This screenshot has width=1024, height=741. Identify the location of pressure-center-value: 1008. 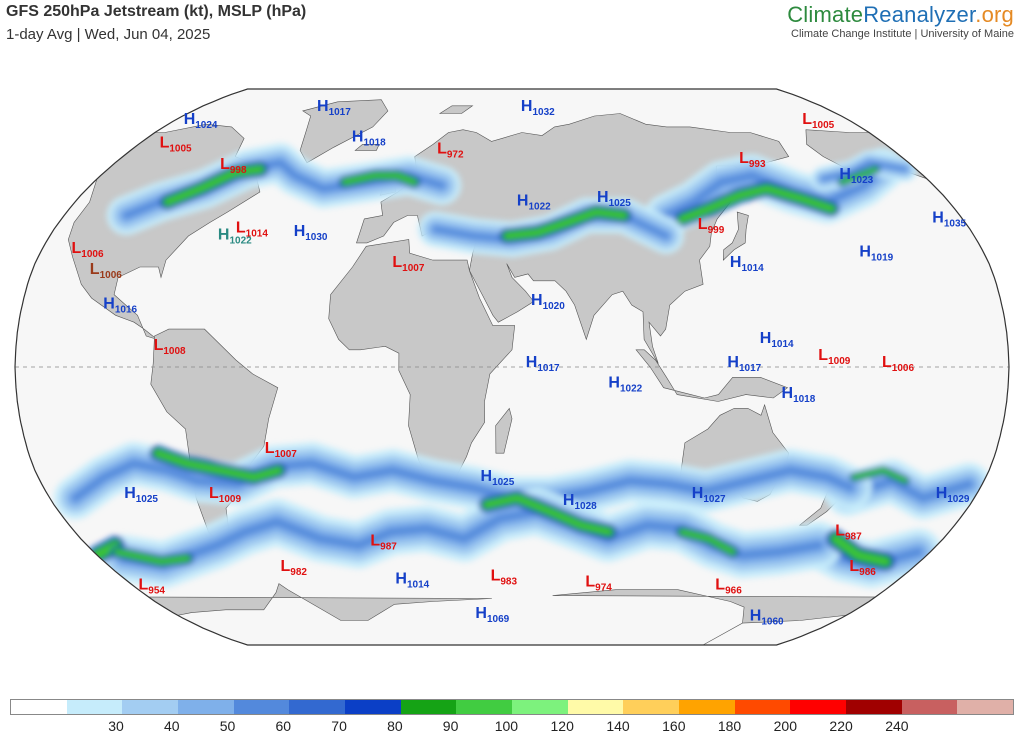
(174, 351).